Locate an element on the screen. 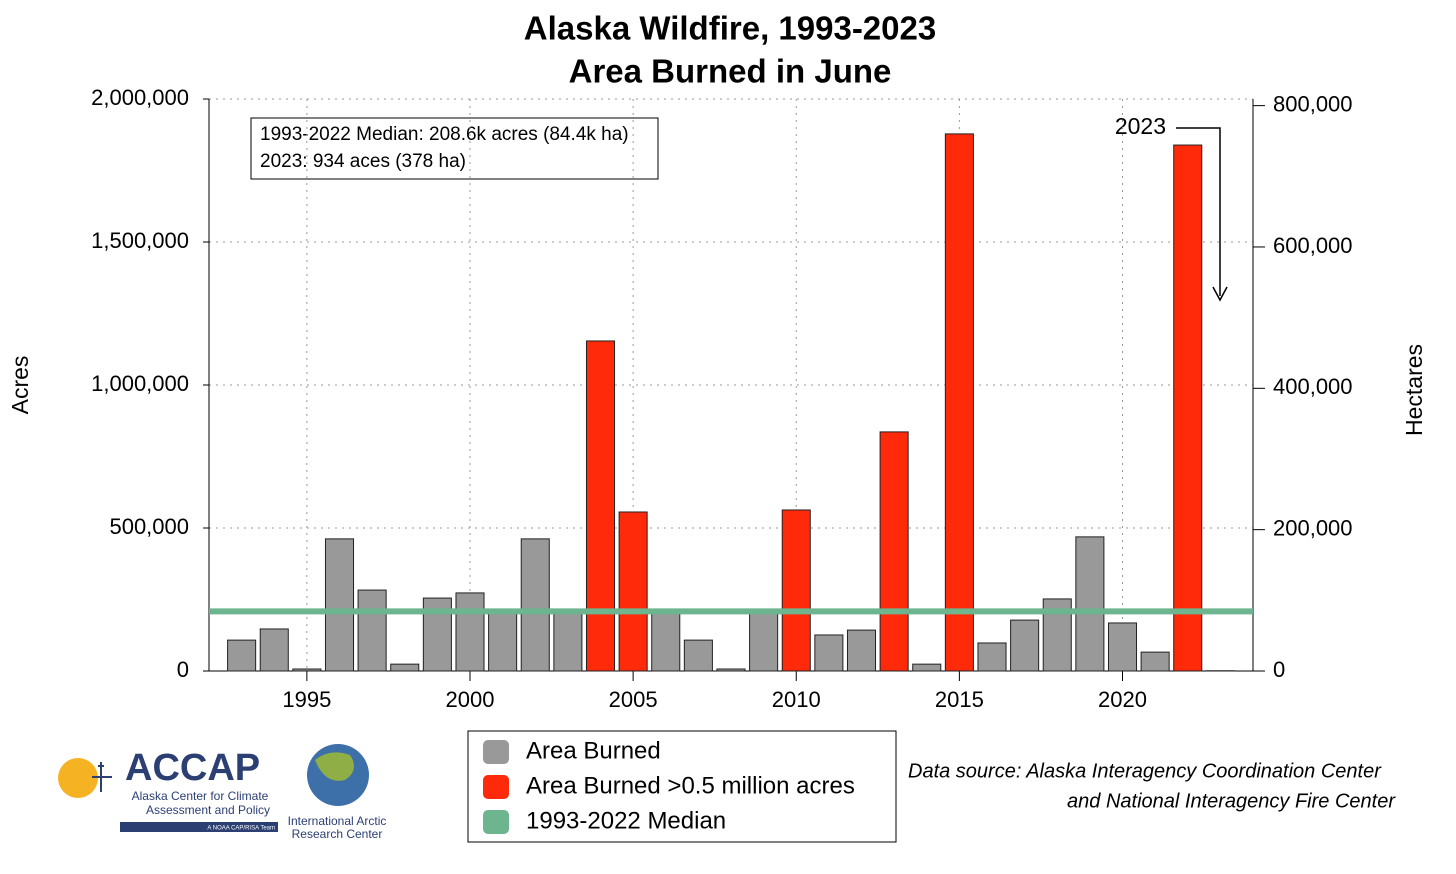  accap-band is located at coordinates (199, 827).